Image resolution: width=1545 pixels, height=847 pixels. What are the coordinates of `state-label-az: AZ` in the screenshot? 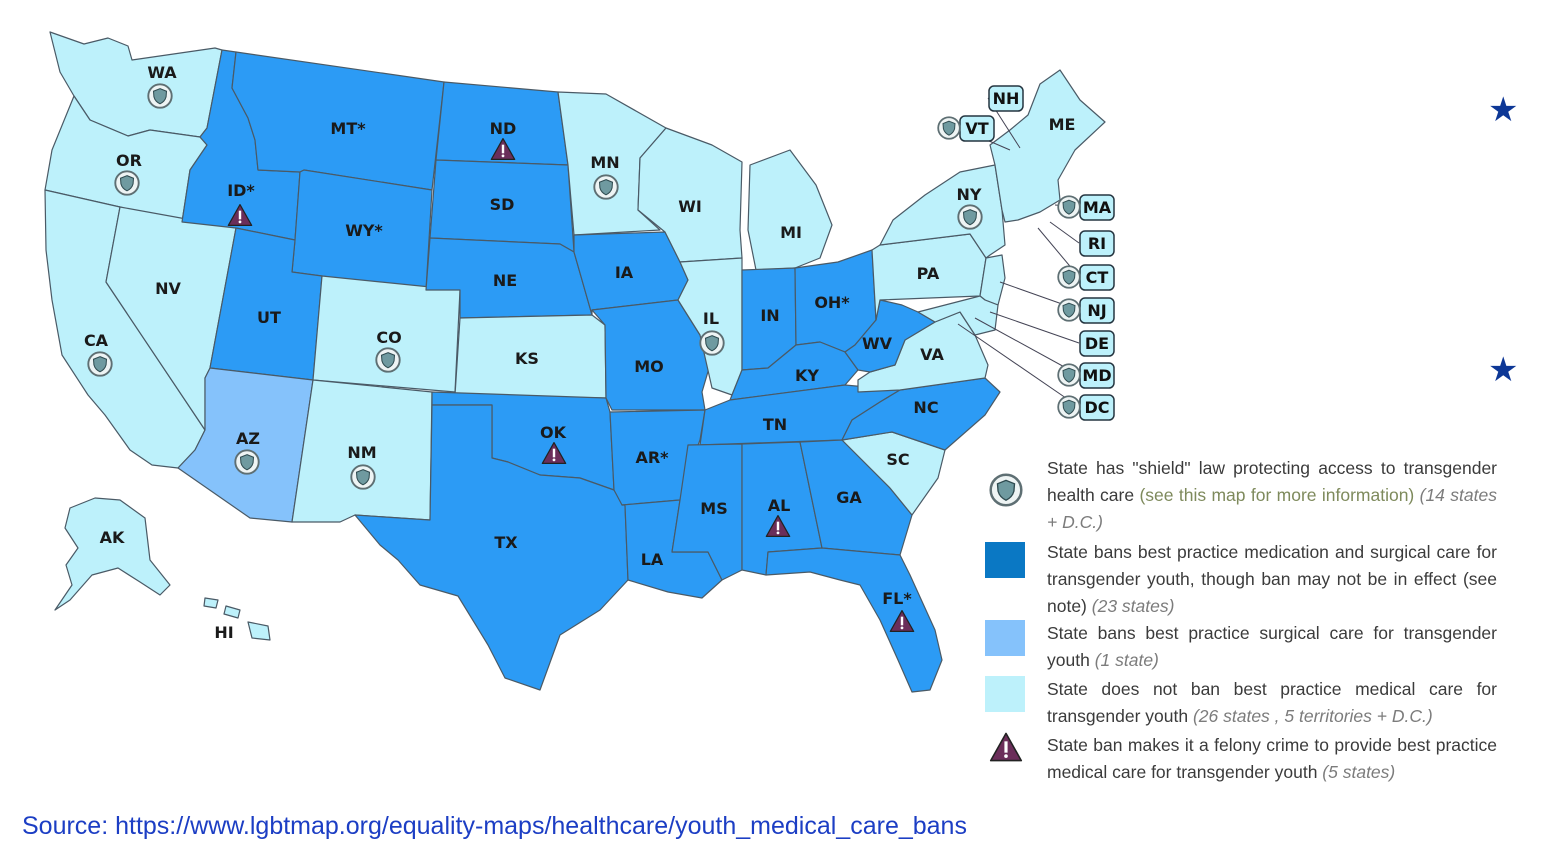 It's located at (248, 438).